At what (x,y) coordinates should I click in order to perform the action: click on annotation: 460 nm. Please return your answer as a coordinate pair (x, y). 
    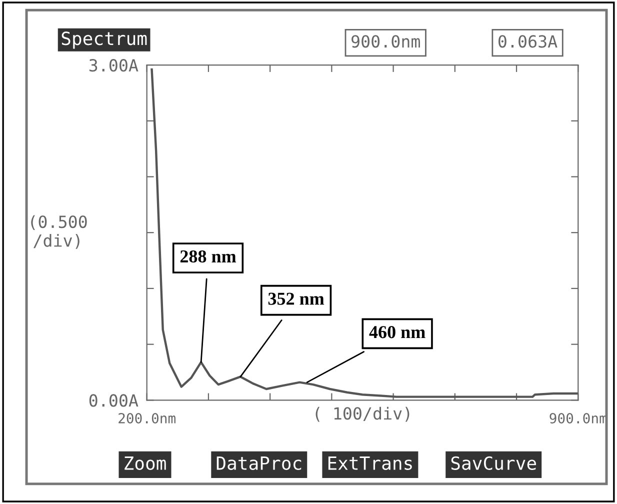
    Looking at the image, I should click on (397, 332).